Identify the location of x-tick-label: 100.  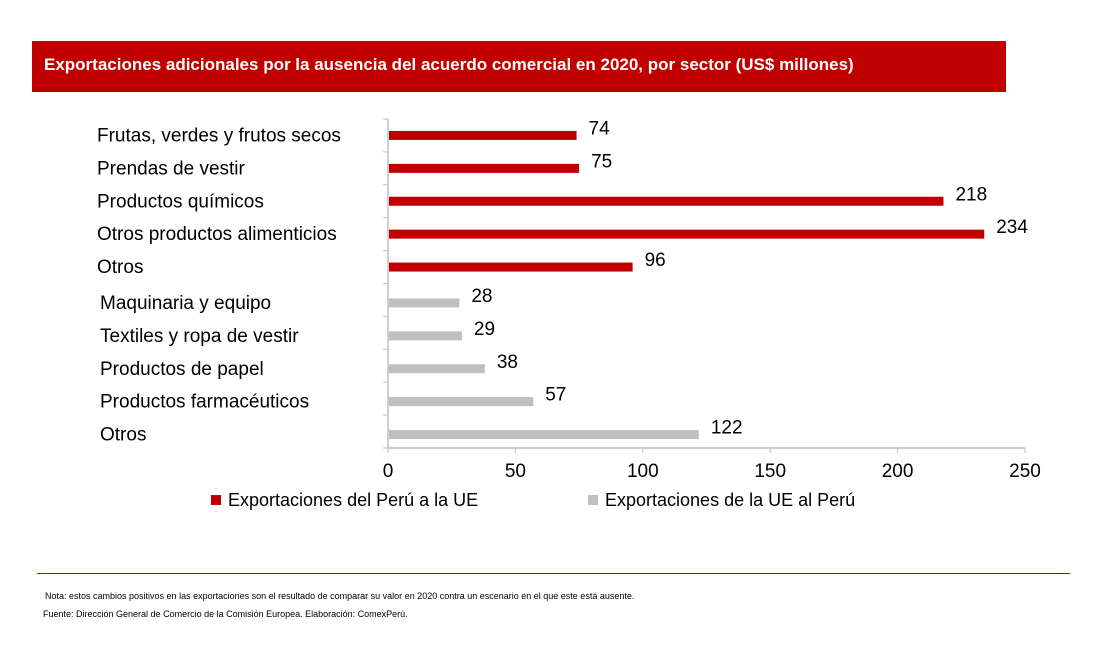
(643, 471).